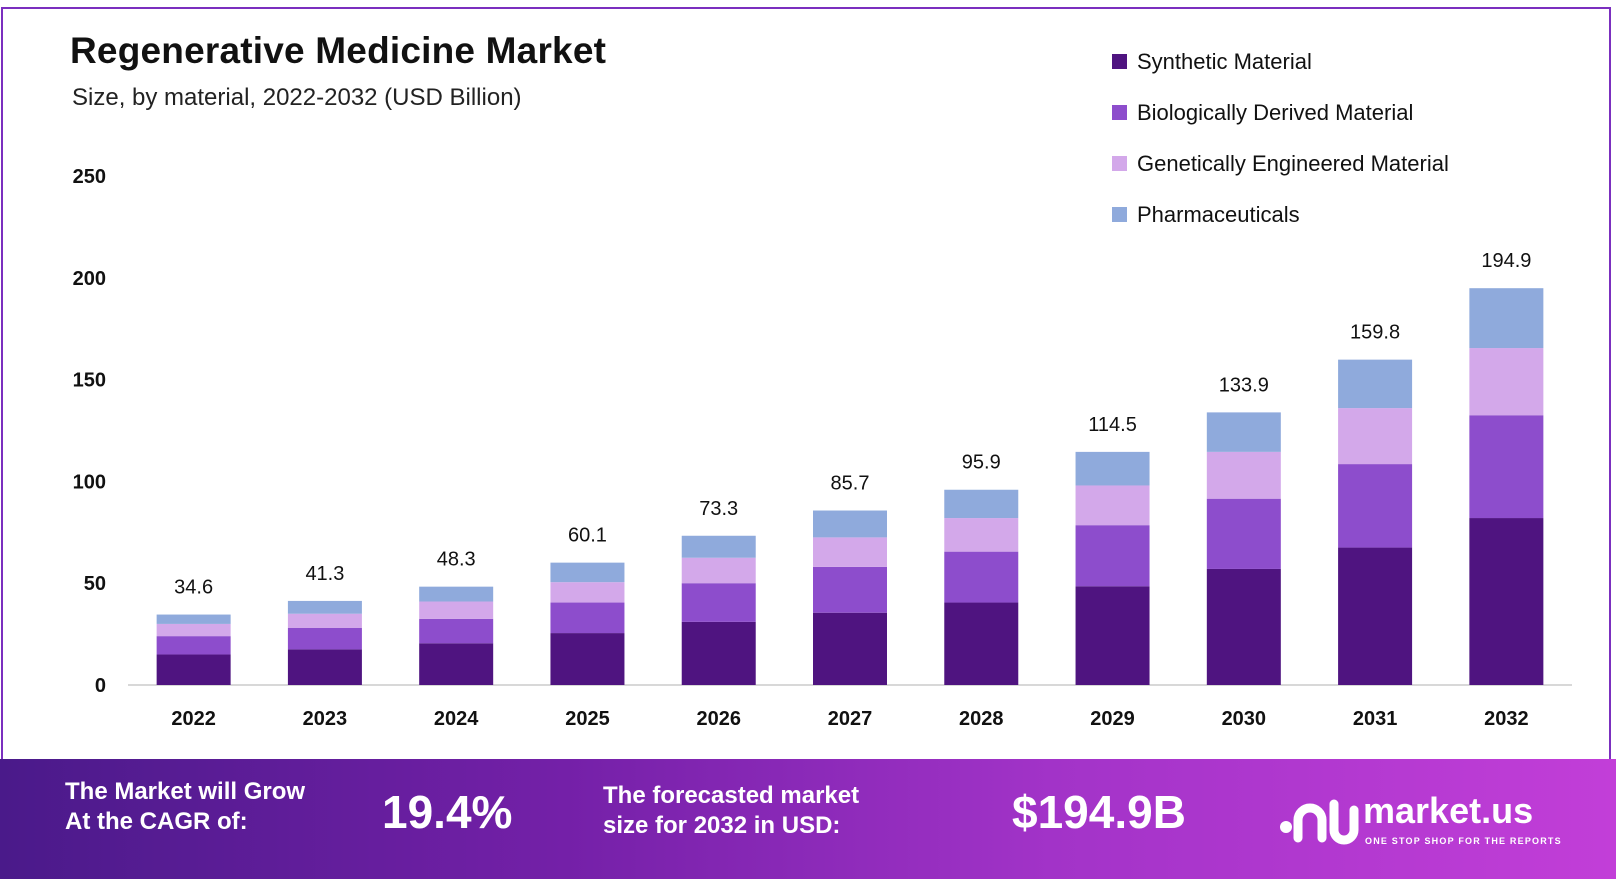 This screenshot has width=1616, height=879. What do you see at coordinates (1243, 533) in the screenshot?
I see `bar-biological-2030` at bounding box center [1243, 533].